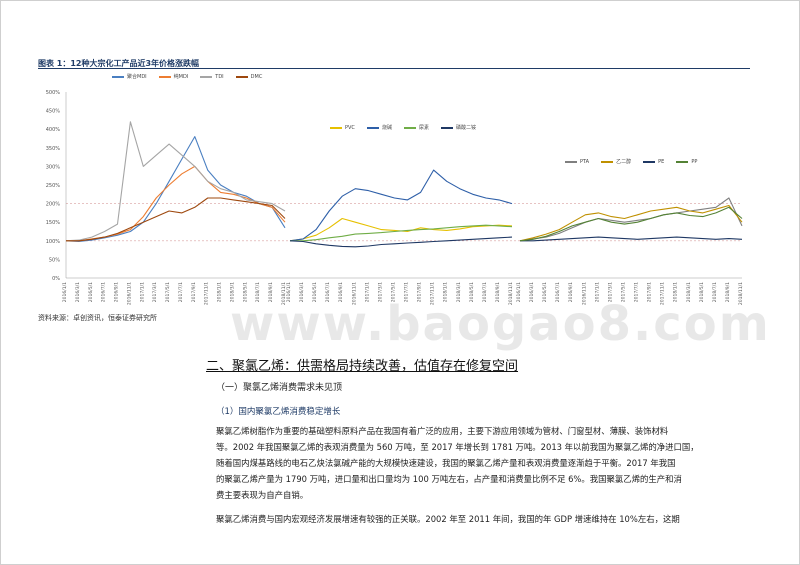 The image size is (800, 565). I want to click on legend-entry: 烧碱, so click(379, 127).